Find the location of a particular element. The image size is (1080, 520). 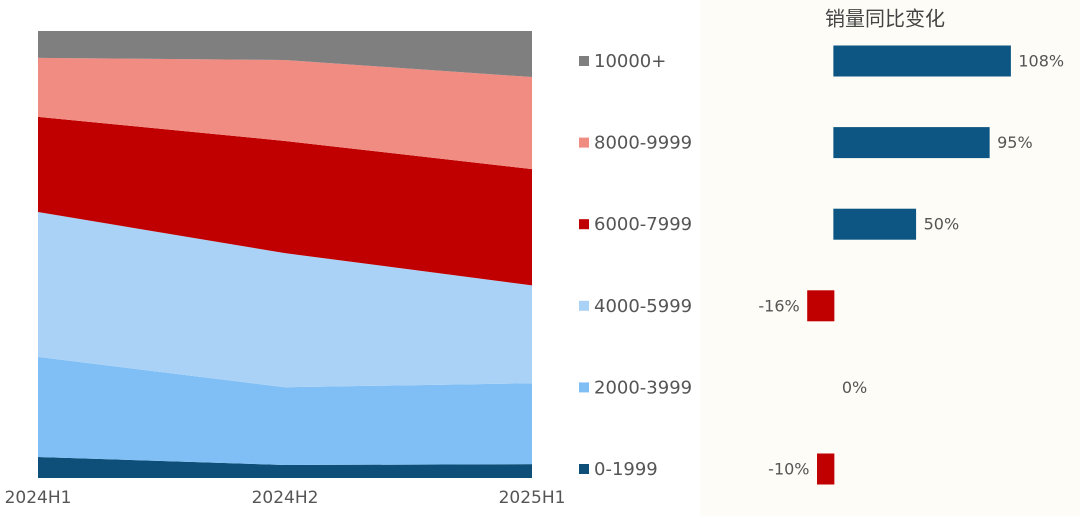

value-label: 108% is located at coordinates (1041, 61).